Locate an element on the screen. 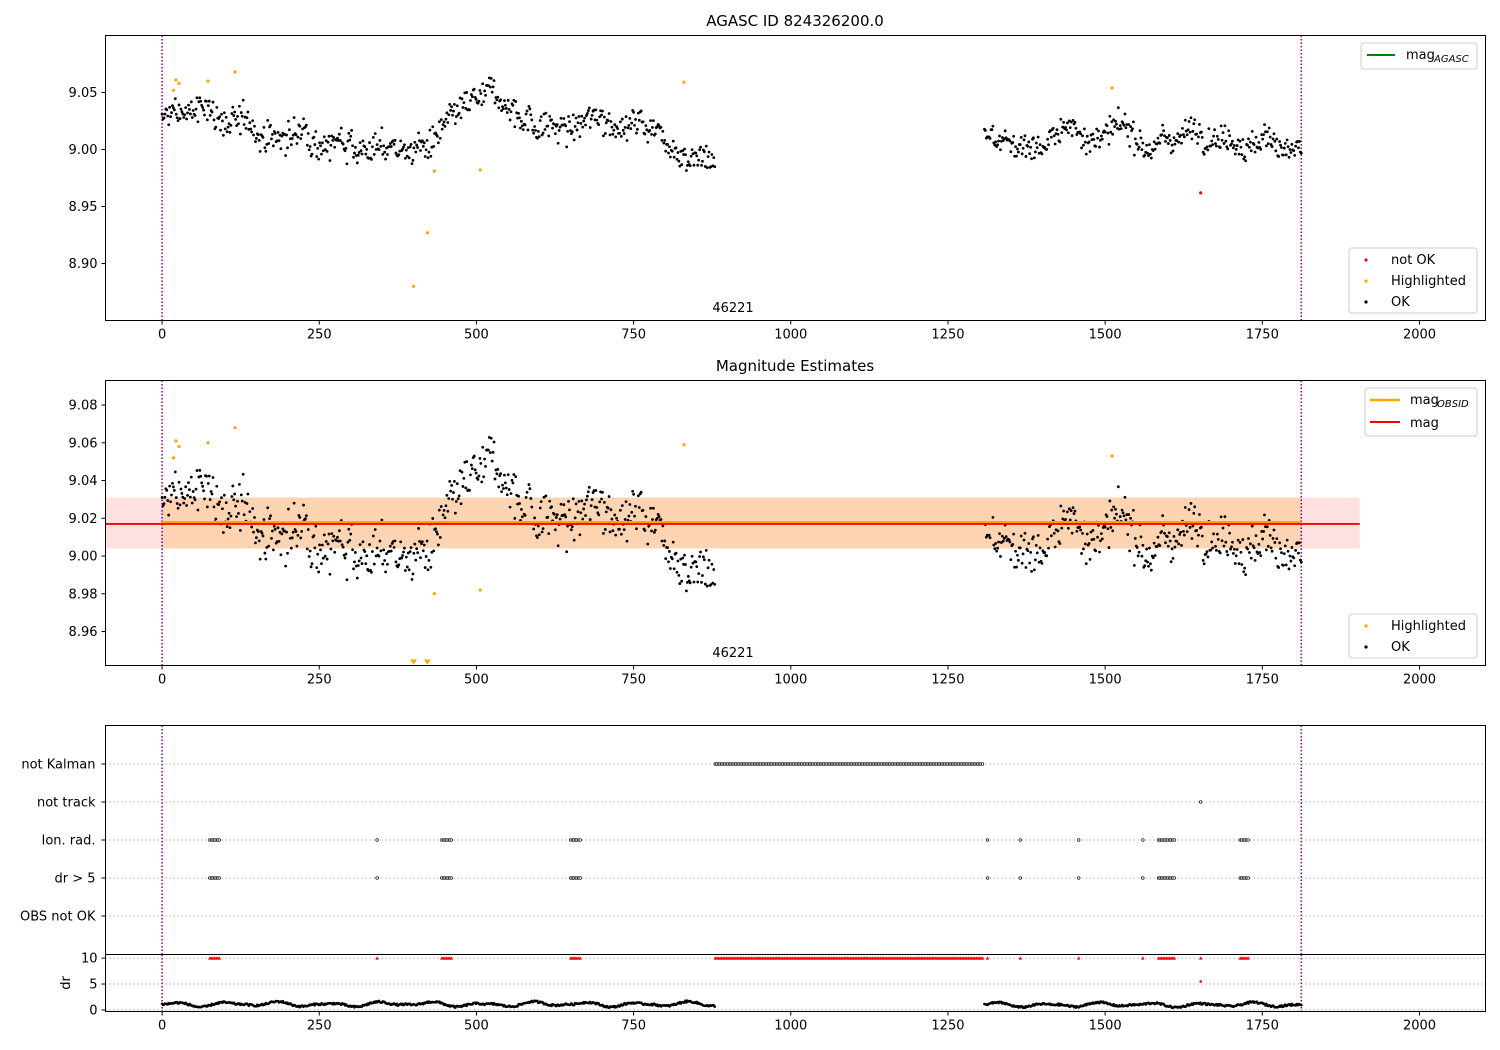  panel4-frame is located at coordinates (795, 983).